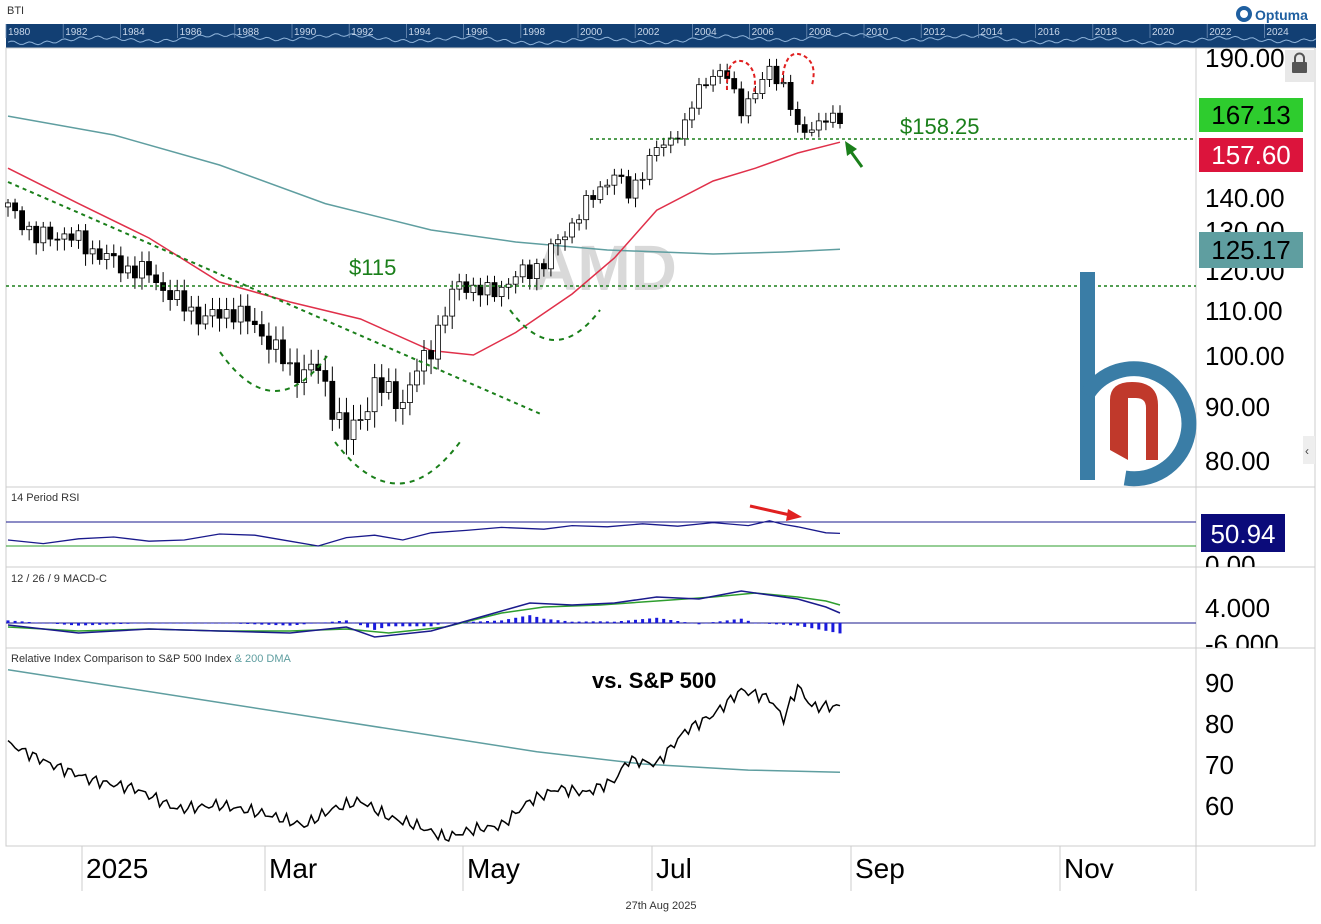  I want to click on red-arrow-head, so click(794, 515).